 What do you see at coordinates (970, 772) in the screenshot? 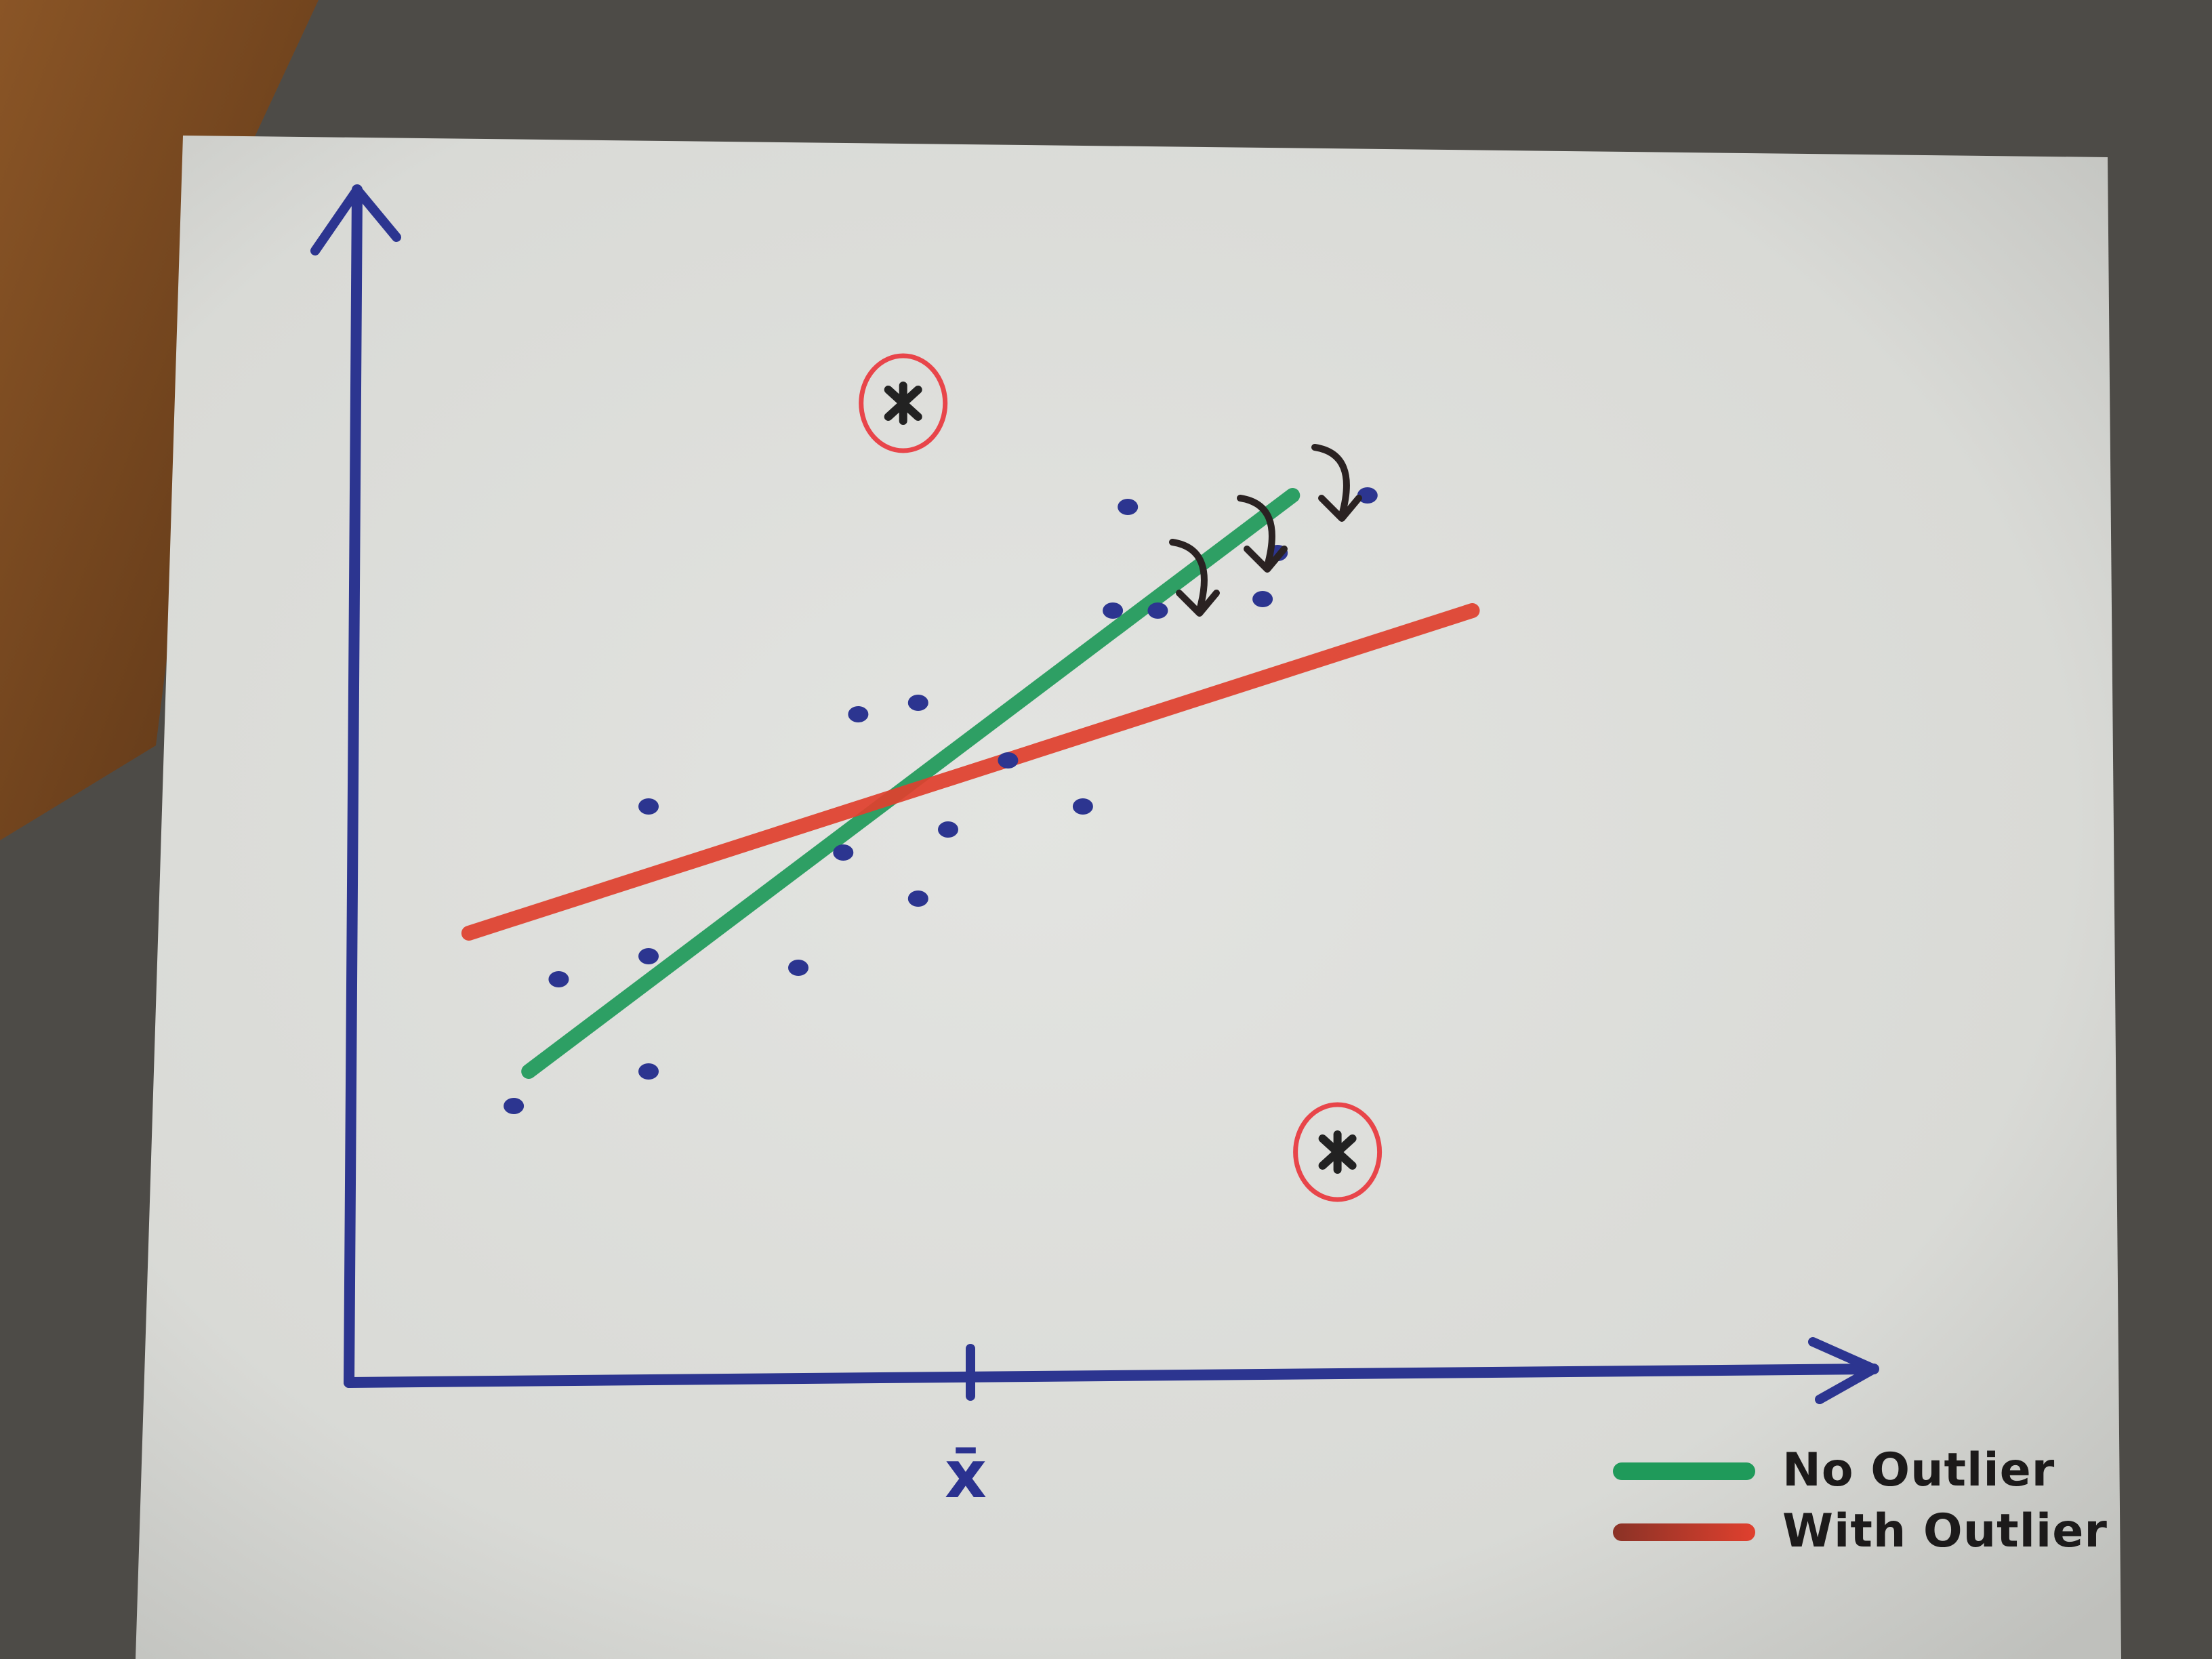
I see `regression-line-with-outlier` at bounding box center [970, 772].